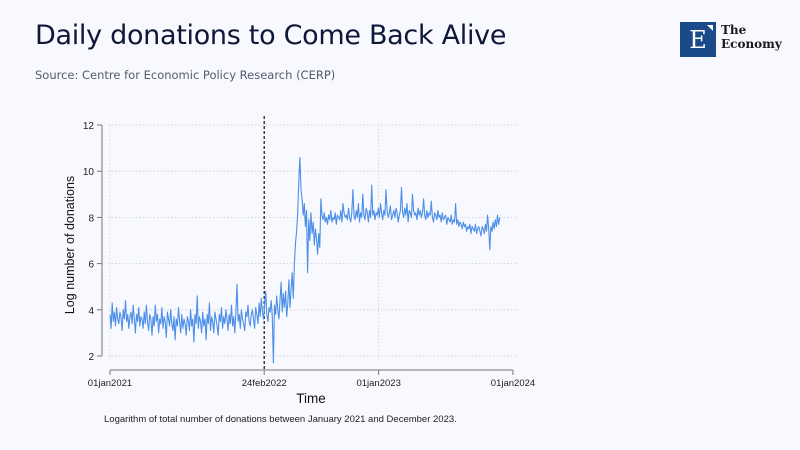  What do you see at coordinates (91, 311) in the screenshot?
I see `y-tick-label: 4` at bounding box center [91, 311].